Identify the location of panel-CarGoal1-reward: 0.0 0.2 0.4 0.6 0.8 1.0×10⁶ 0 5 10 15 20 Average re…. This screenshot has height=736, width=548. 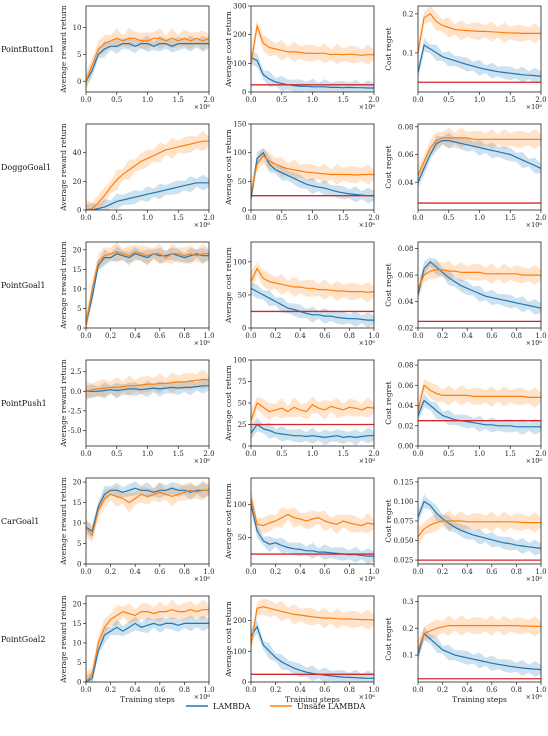
(108, 530).